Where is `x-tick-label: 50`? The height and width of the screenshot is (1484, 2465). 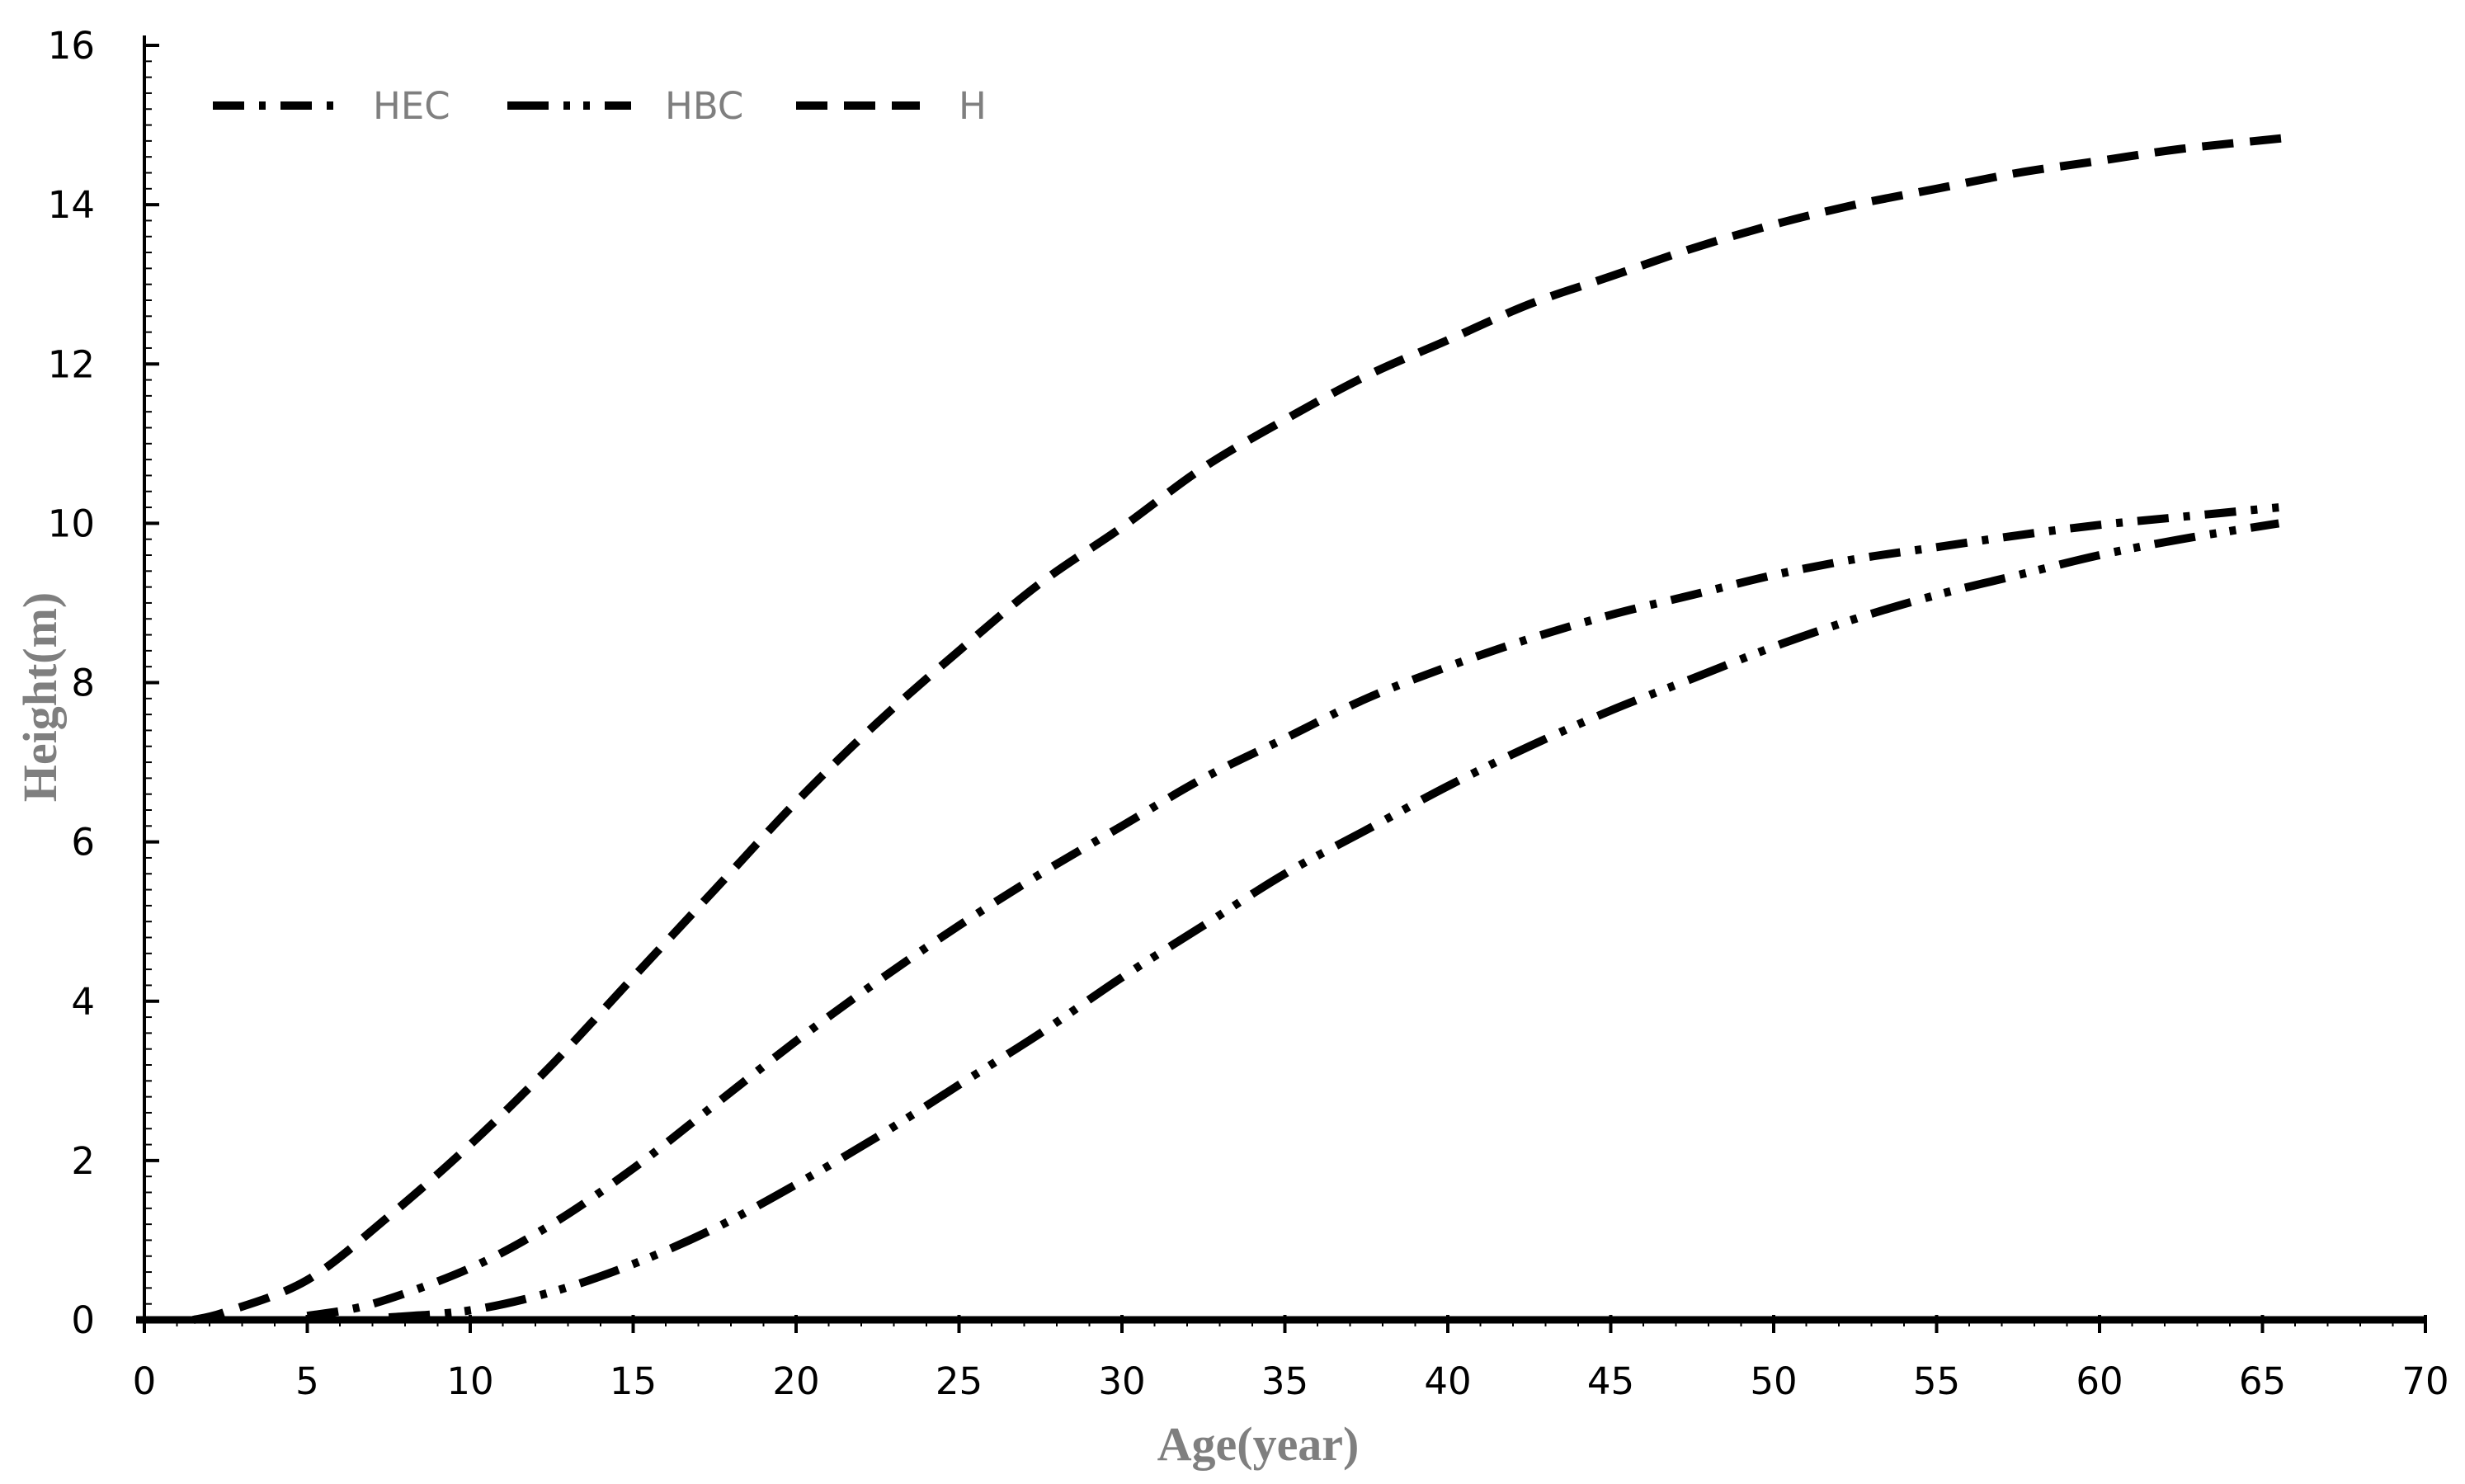 x-tick-label: 50 is located at coordinates (1773, 1381).